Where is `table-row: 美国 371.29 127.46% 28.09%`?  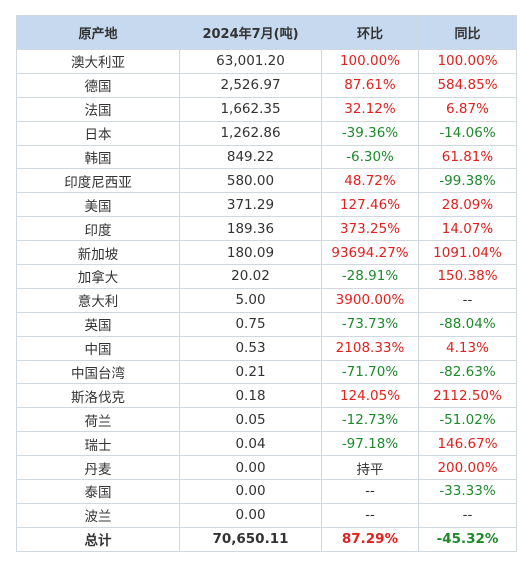 table-row: 美国 371.29 127.46% 28.09% is located at coordinates (266, 205).